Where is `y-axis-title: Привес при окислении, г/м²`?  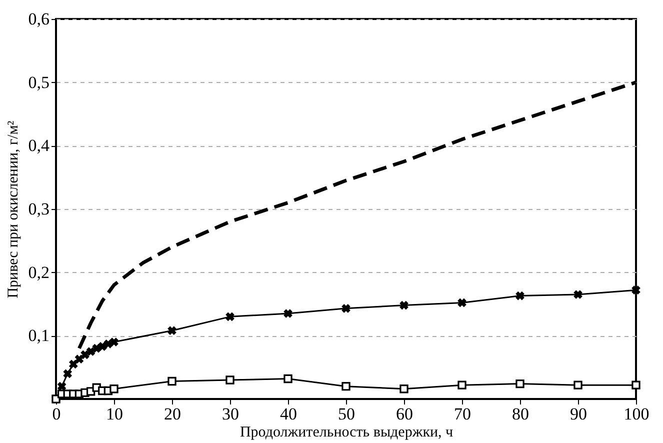 y-axis-title: Привес при окислении, г/м² is located at coordinates (13, 209).